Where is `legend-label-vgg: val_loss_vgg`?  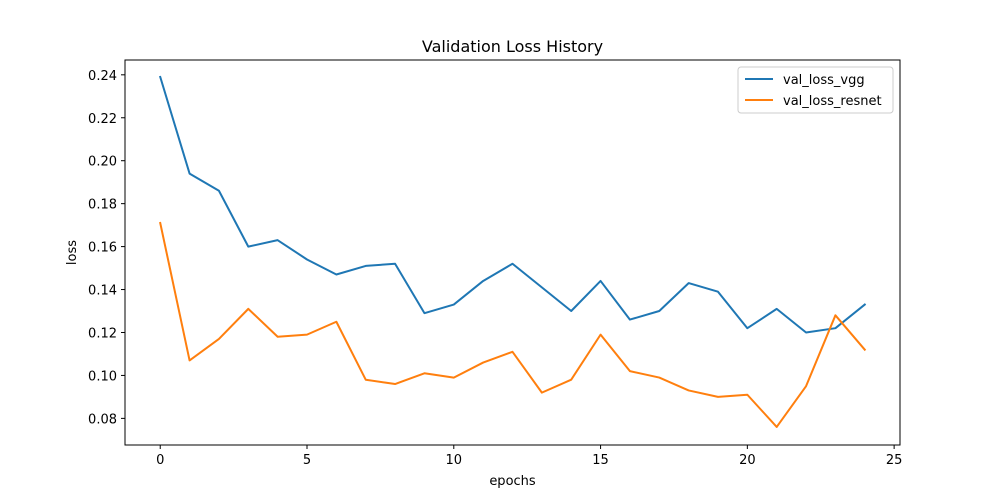 legend-label-vgg: val_loss_vgg is located at coordinates (824, 80).